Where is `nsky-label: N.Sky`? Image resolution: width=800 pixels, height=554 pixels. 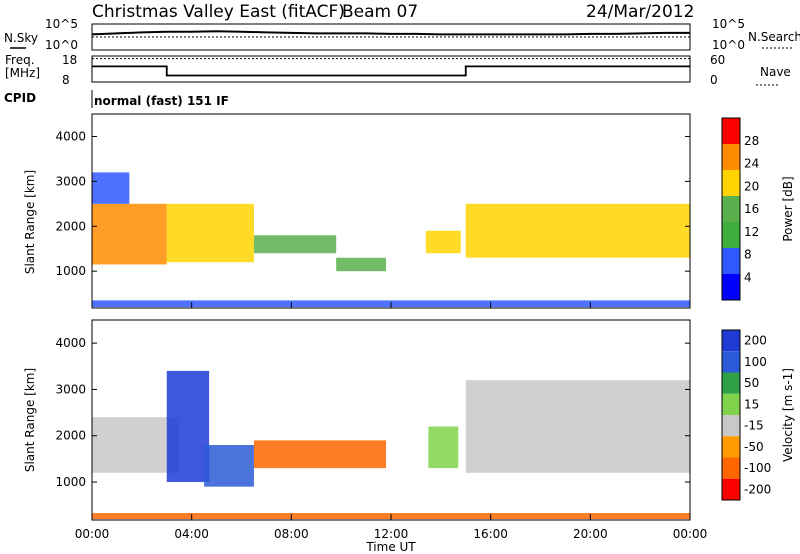
nsky-label: N.Sky is located at coordinates (21, 38).